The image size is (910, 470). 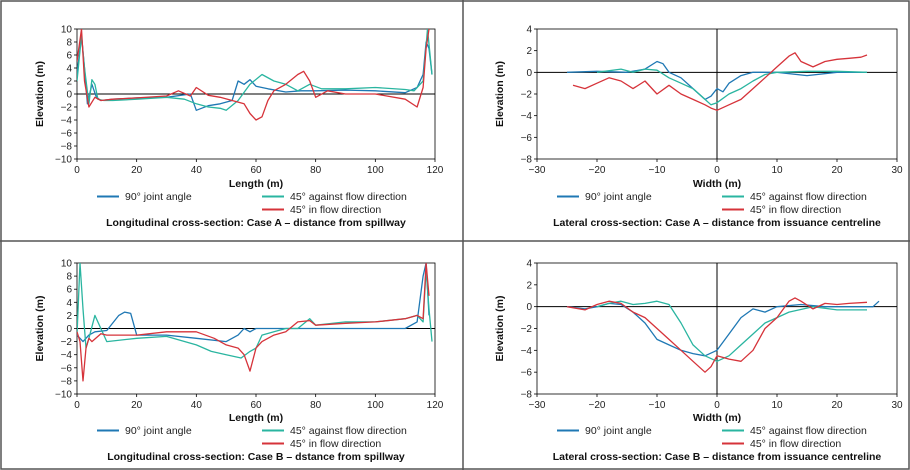 I want to click on x-tick-label: 60, so click(x=256, y=170).